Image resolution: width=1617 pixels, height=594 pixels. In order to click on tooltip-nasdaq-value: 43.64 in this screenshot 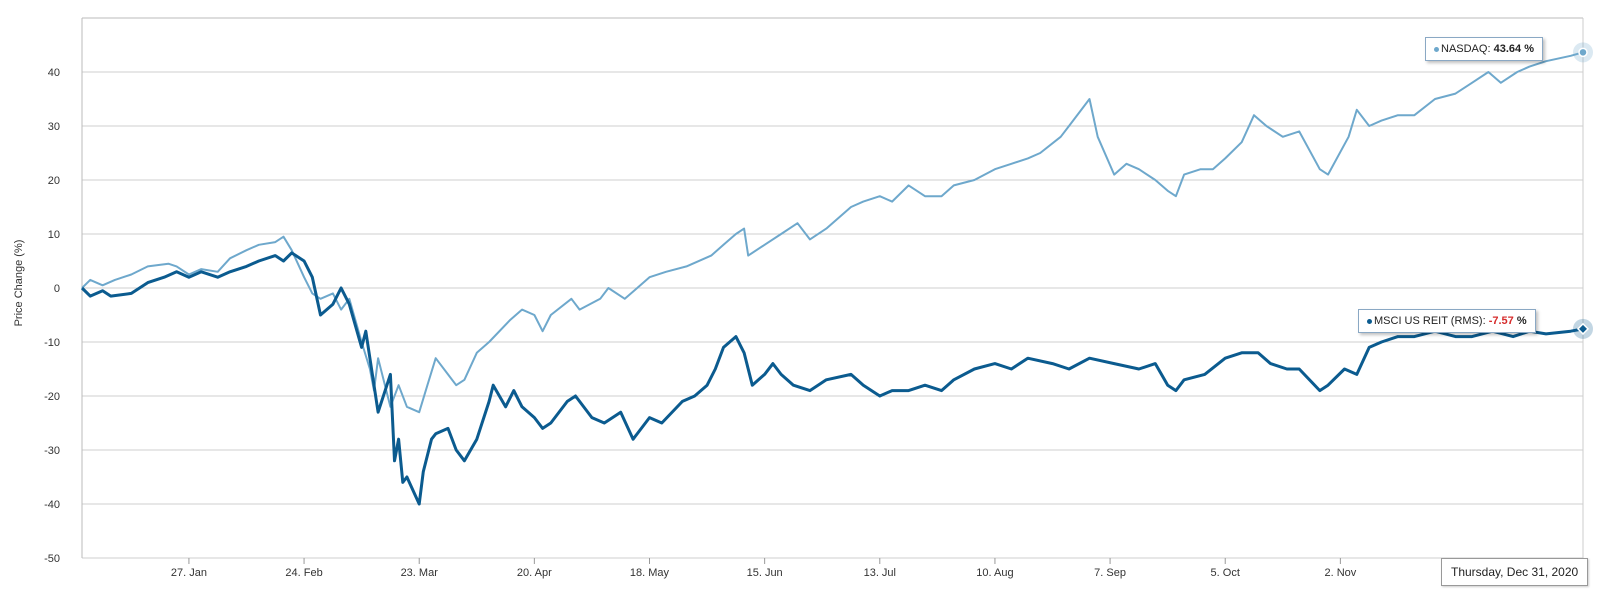, I will do `click(1507, 49)`.